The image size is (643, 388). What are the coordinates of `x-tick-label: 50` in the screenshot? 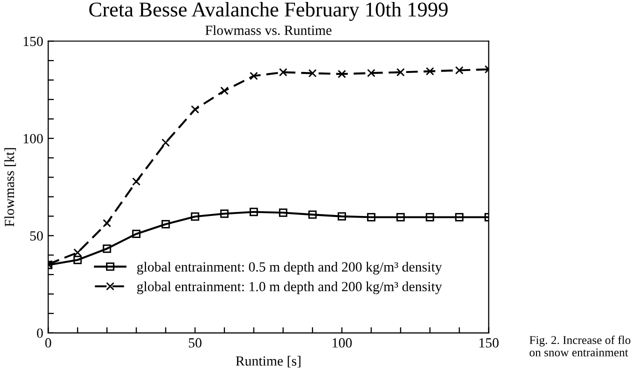 It's located at (195, 343).